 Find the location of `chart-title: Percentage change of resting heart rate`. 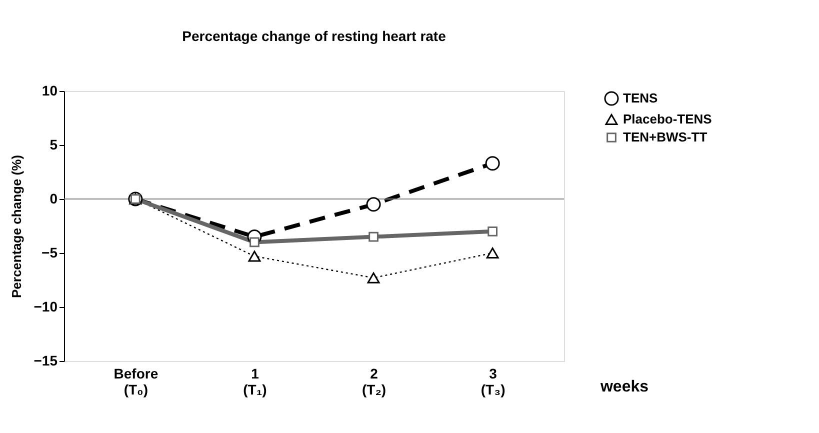

chart-title: Percentage change of resting heart rate is located at coordinates (314, 36).